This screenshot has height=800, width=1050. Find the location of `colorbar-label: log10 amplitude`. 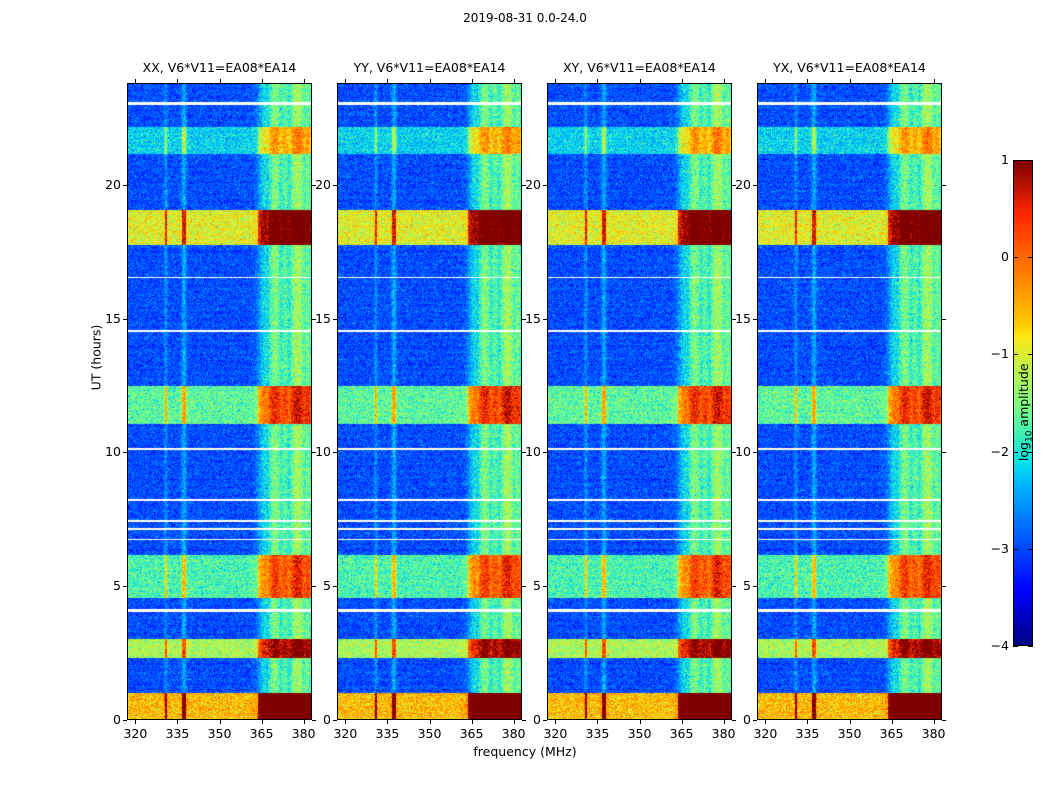

colorbar-label: log10 amplitude is located at coordinates (1025, 412).